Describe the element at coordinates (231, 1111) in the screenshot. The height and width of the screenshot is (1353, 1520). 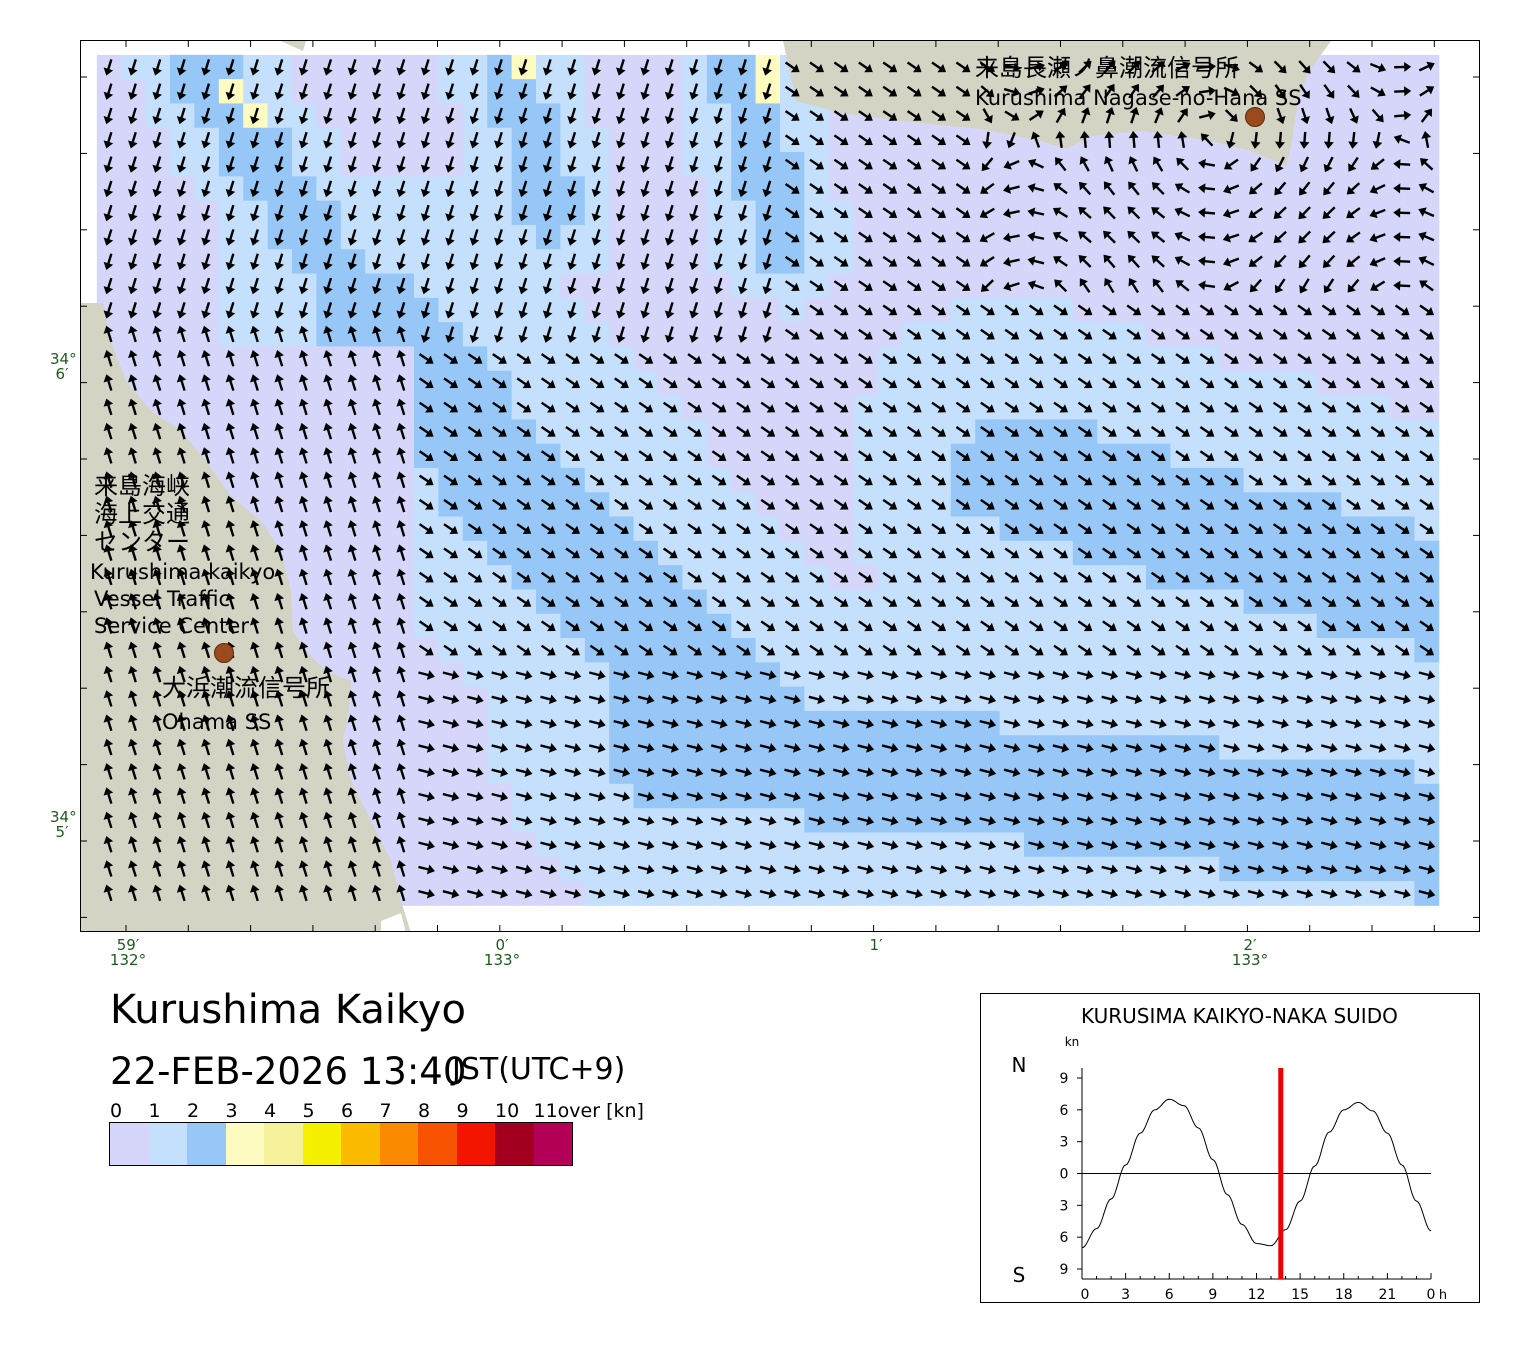
I see `legend-label: 3` at that location.